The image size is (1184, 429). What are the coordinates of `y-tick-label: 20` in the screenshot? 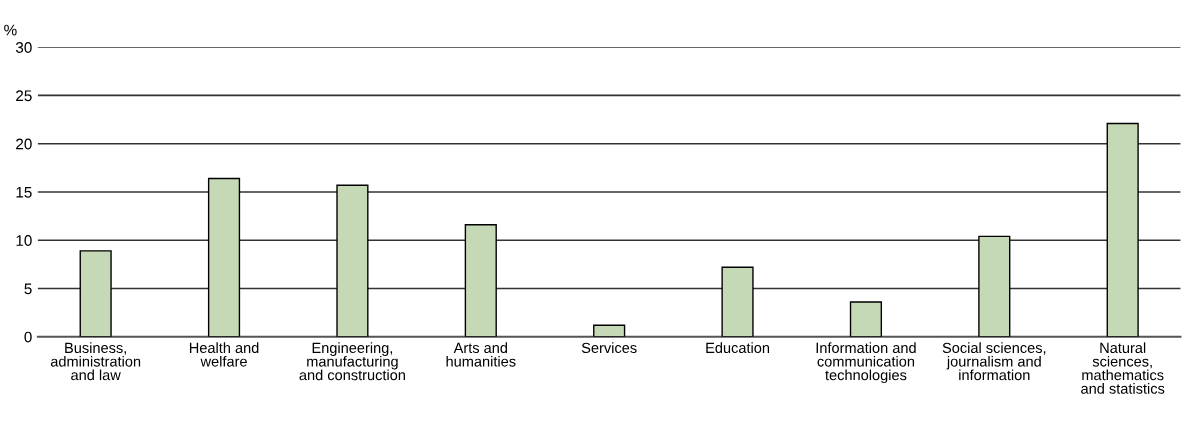 It's located at (24, 144).